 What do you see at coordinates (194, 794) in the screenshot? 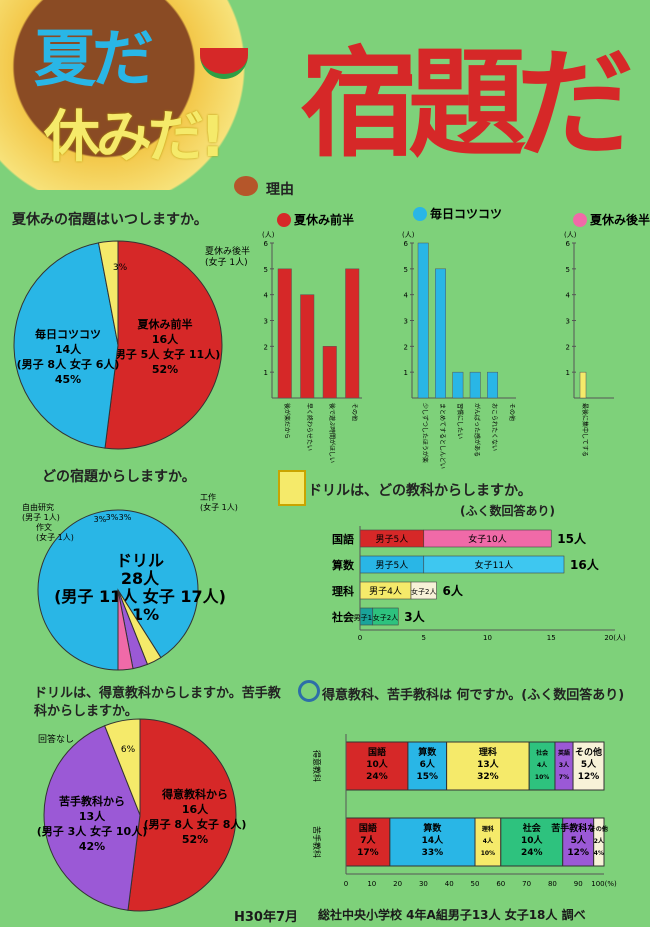
I see `strong-weak-label-0-0: 得意教科から` at bounding box center [194, 794].